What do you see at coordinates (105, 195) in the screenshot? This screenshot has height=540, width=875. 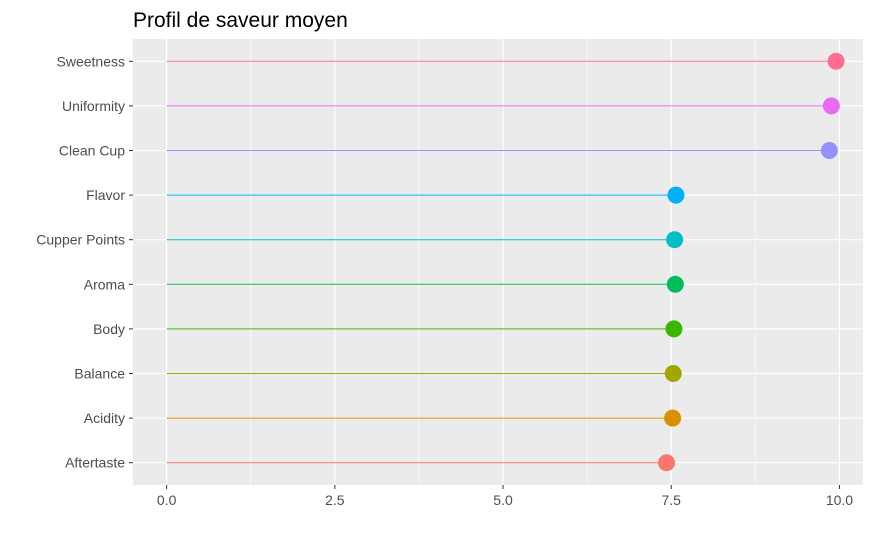 I see `y-tick-label: Flavor` at bounding box center [105, 195].